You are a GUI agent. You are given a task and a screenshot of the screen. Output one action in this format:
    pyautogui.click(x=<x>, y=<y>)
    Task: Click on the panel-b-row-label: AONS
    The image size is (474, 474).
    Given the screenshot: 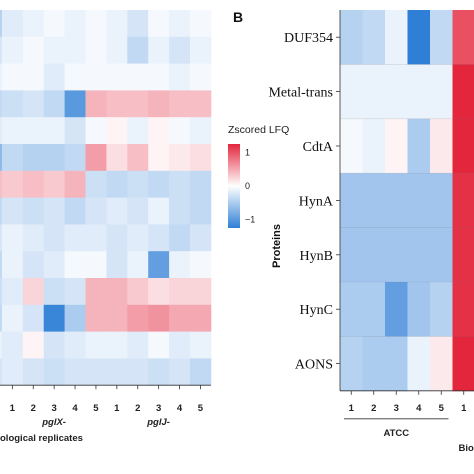 What is the action you would take?
    pyautogui.click(x=314, y=365)
    